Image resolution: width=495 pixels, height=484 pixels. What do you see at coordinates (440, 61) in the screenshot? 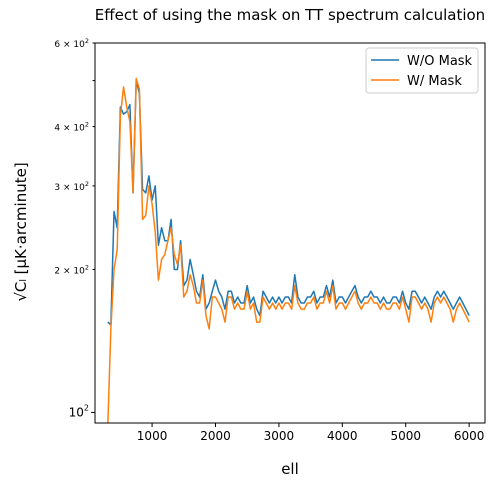
I see `legend-label-without-mask: W/O Mask` at bounding box center [440, 61].